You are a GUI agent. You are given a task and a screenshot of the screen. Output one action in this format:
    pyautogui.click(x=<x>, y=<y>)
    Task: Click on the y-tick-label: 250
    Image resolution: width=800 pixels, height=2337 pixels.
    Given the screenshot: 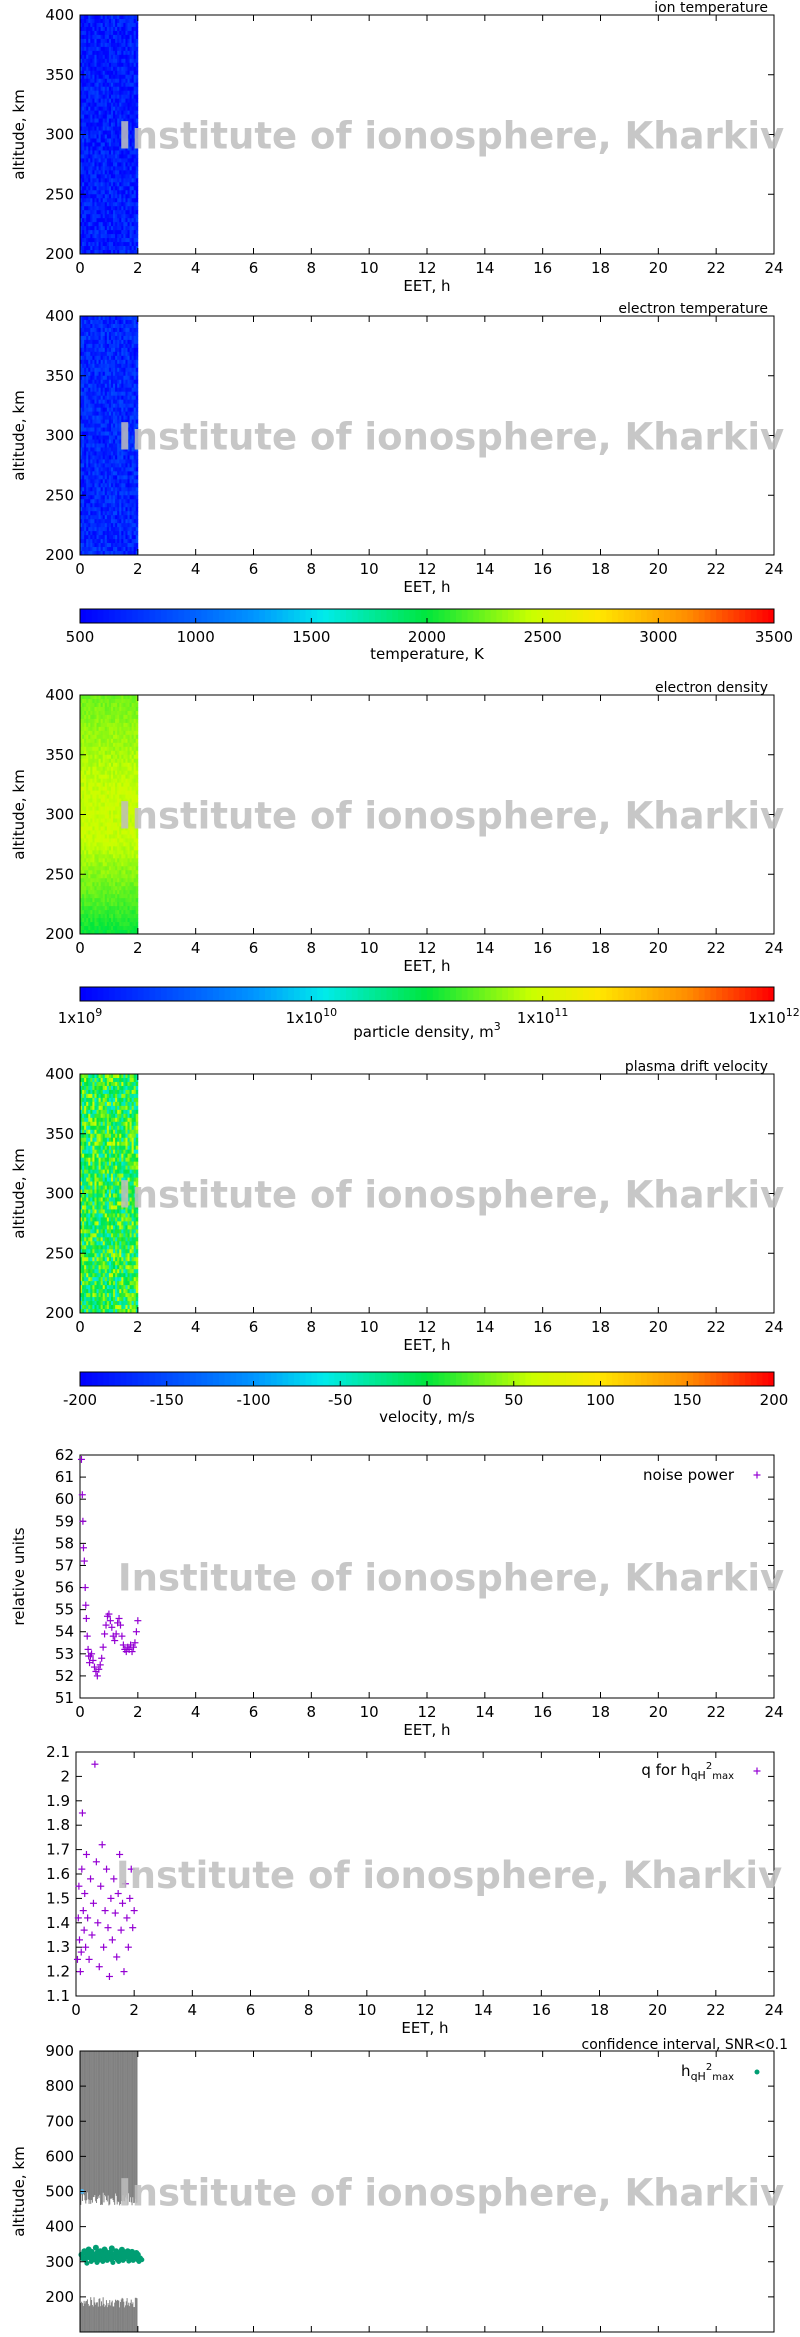 What is the action you would take?
    pyautogui.click(x=59, y=194)
    